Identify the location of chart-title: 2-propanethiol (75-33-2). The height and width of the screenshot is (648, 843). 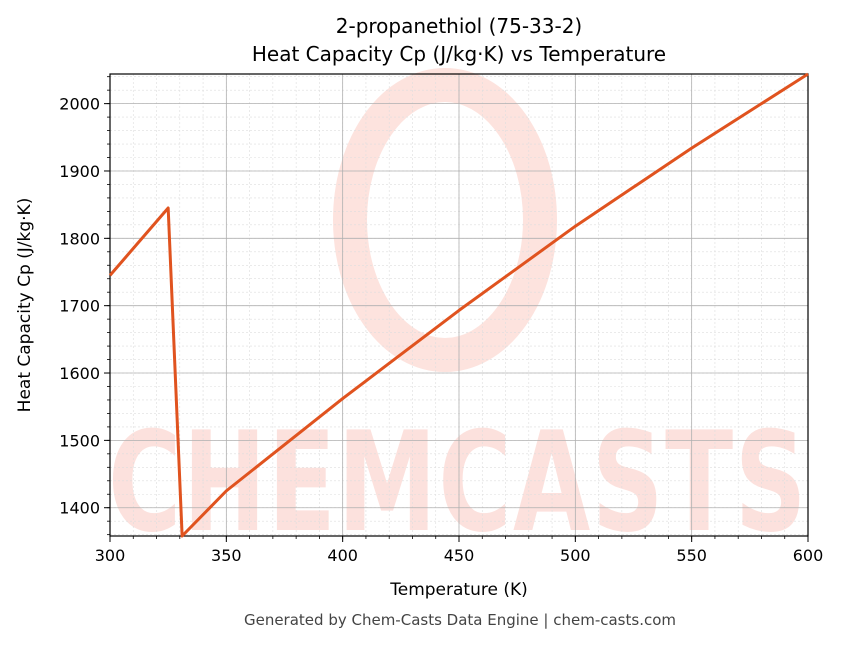
(459, 26).